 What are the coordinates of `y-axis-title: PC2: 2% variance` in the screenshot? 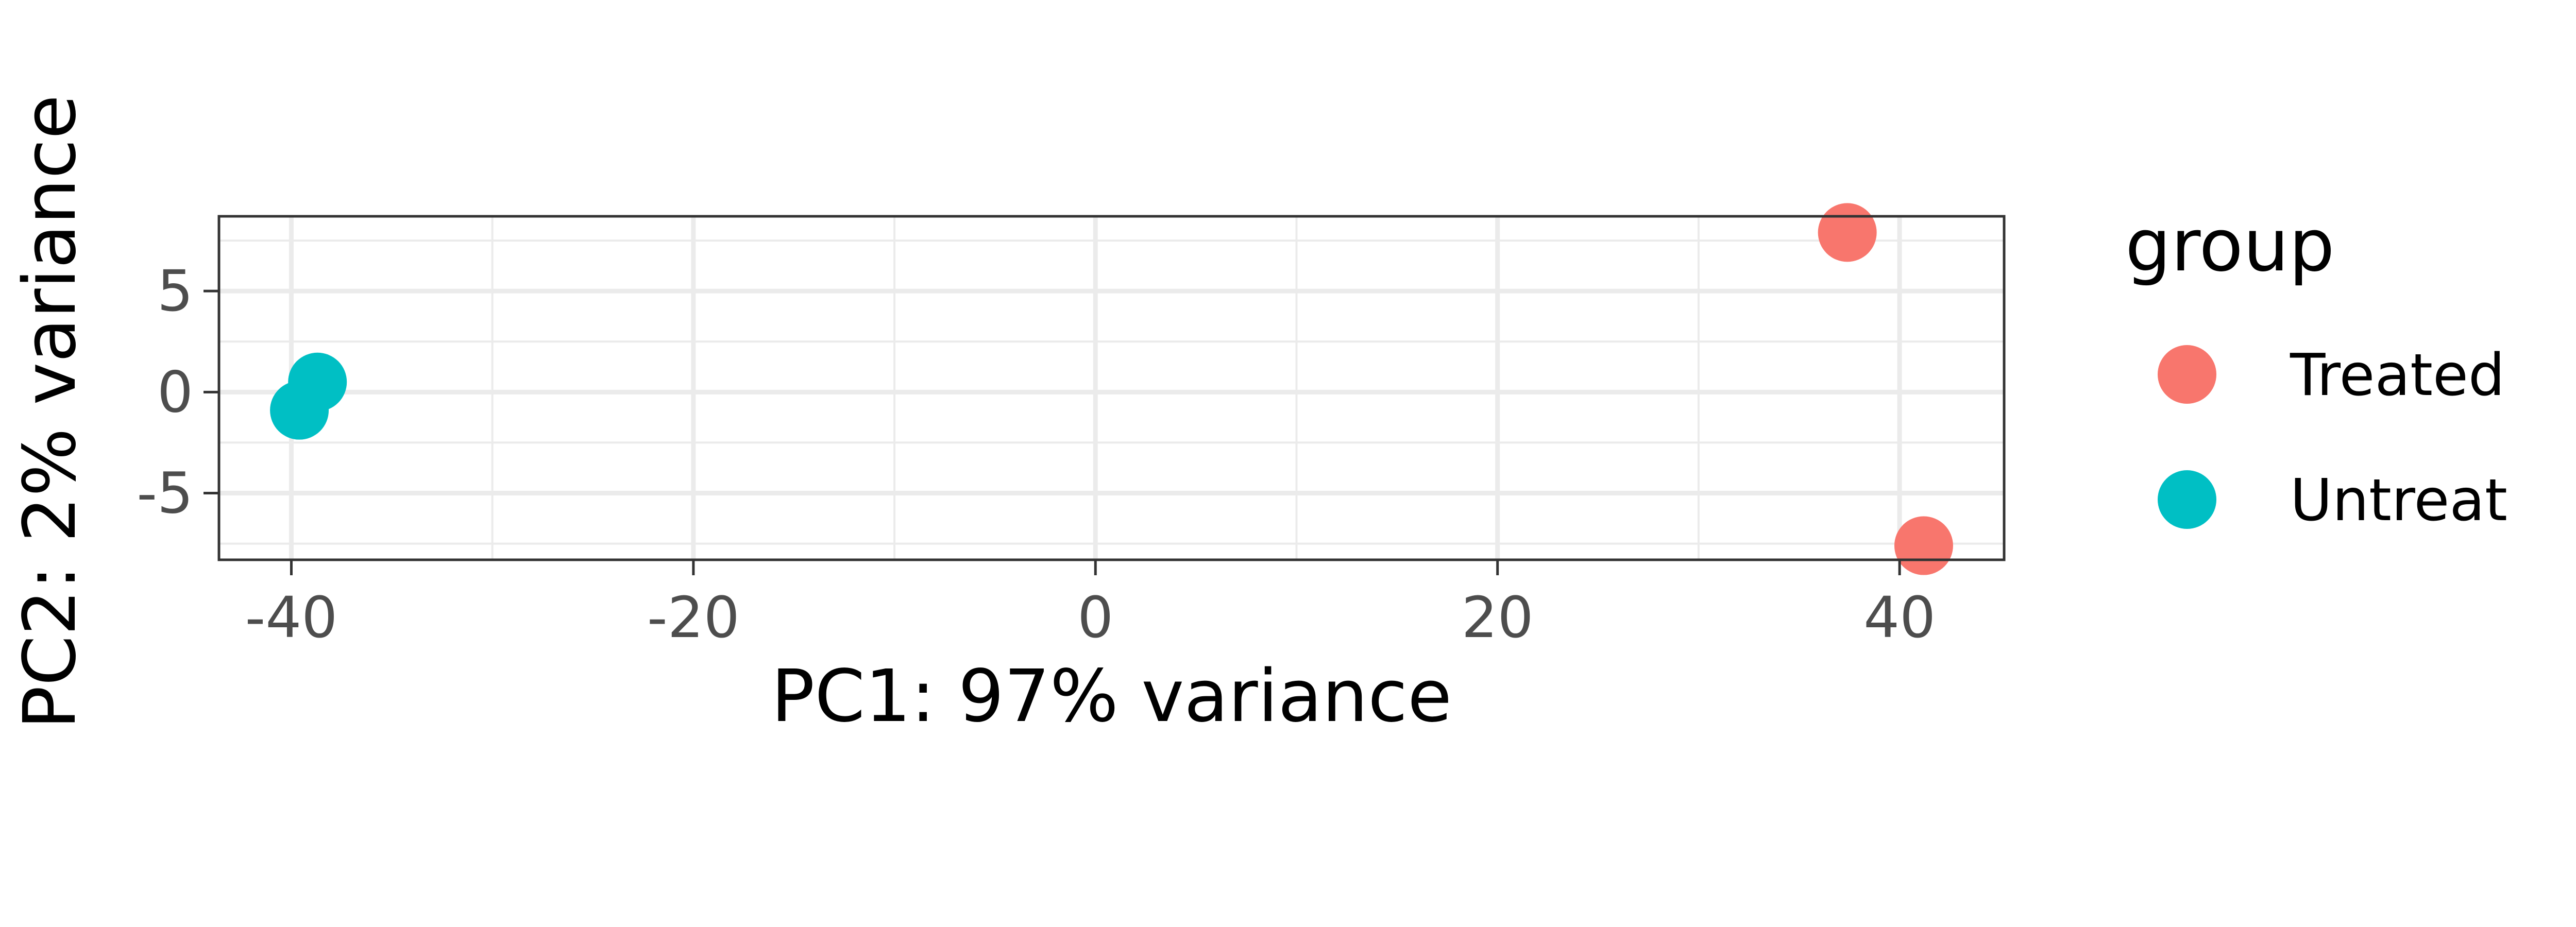 It's located at (50, 412).